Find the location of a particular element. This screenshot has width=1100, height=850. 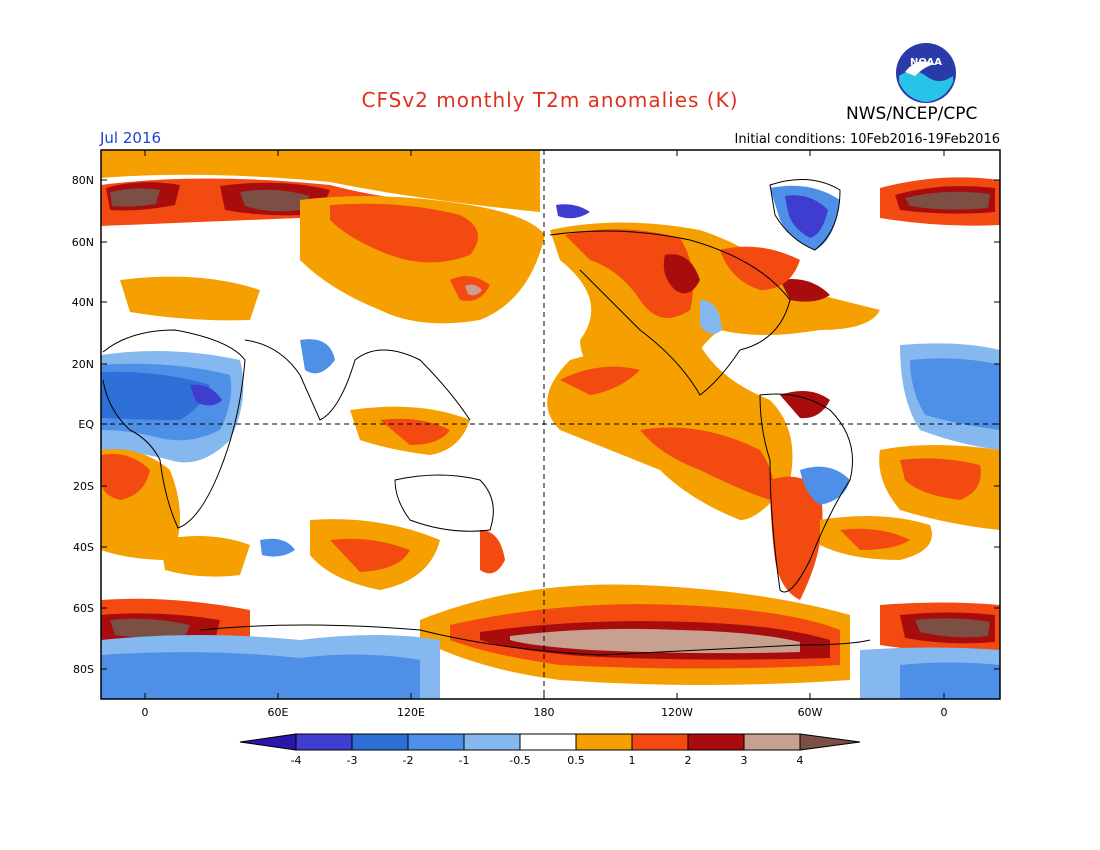

org-label: NWS/NCEP/CPC is located at coordinates (912, 114).